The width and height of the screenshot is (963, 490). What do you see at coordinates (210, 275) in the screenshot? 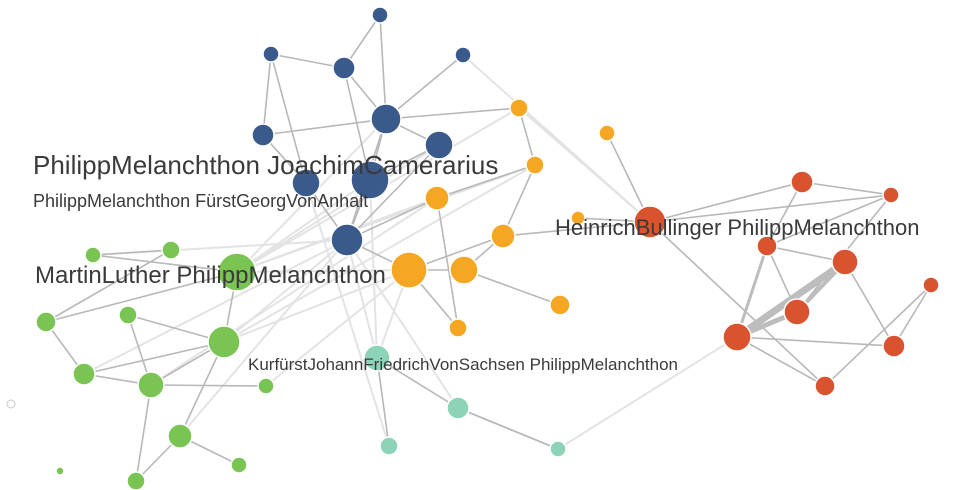
I see `node-label: MartinLuther PhilippMelanchthon` at bounding box center [210, 275].